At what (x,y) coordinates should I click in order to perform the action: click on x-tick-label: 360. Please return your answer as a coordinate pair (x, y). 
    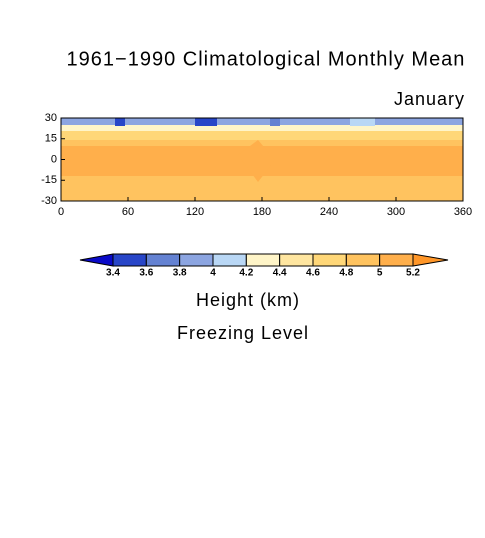
    Looking at the image, I should click on (463, 212).